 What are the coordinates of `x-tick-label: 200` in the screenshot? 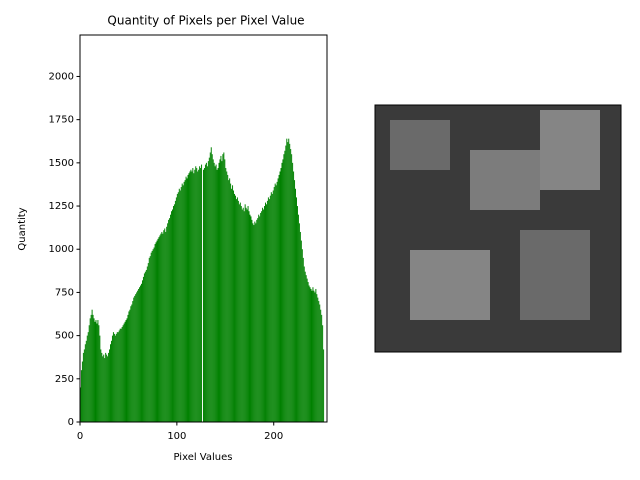 It's located at (273, 436).